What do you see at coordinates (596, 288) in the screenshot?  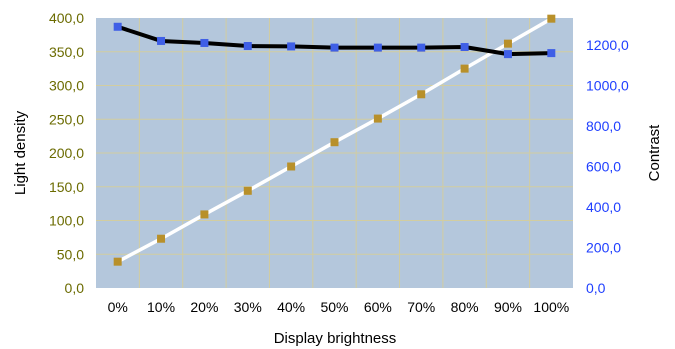 I see `right-tick-label: 0,0` at bounding box center [596, 288].